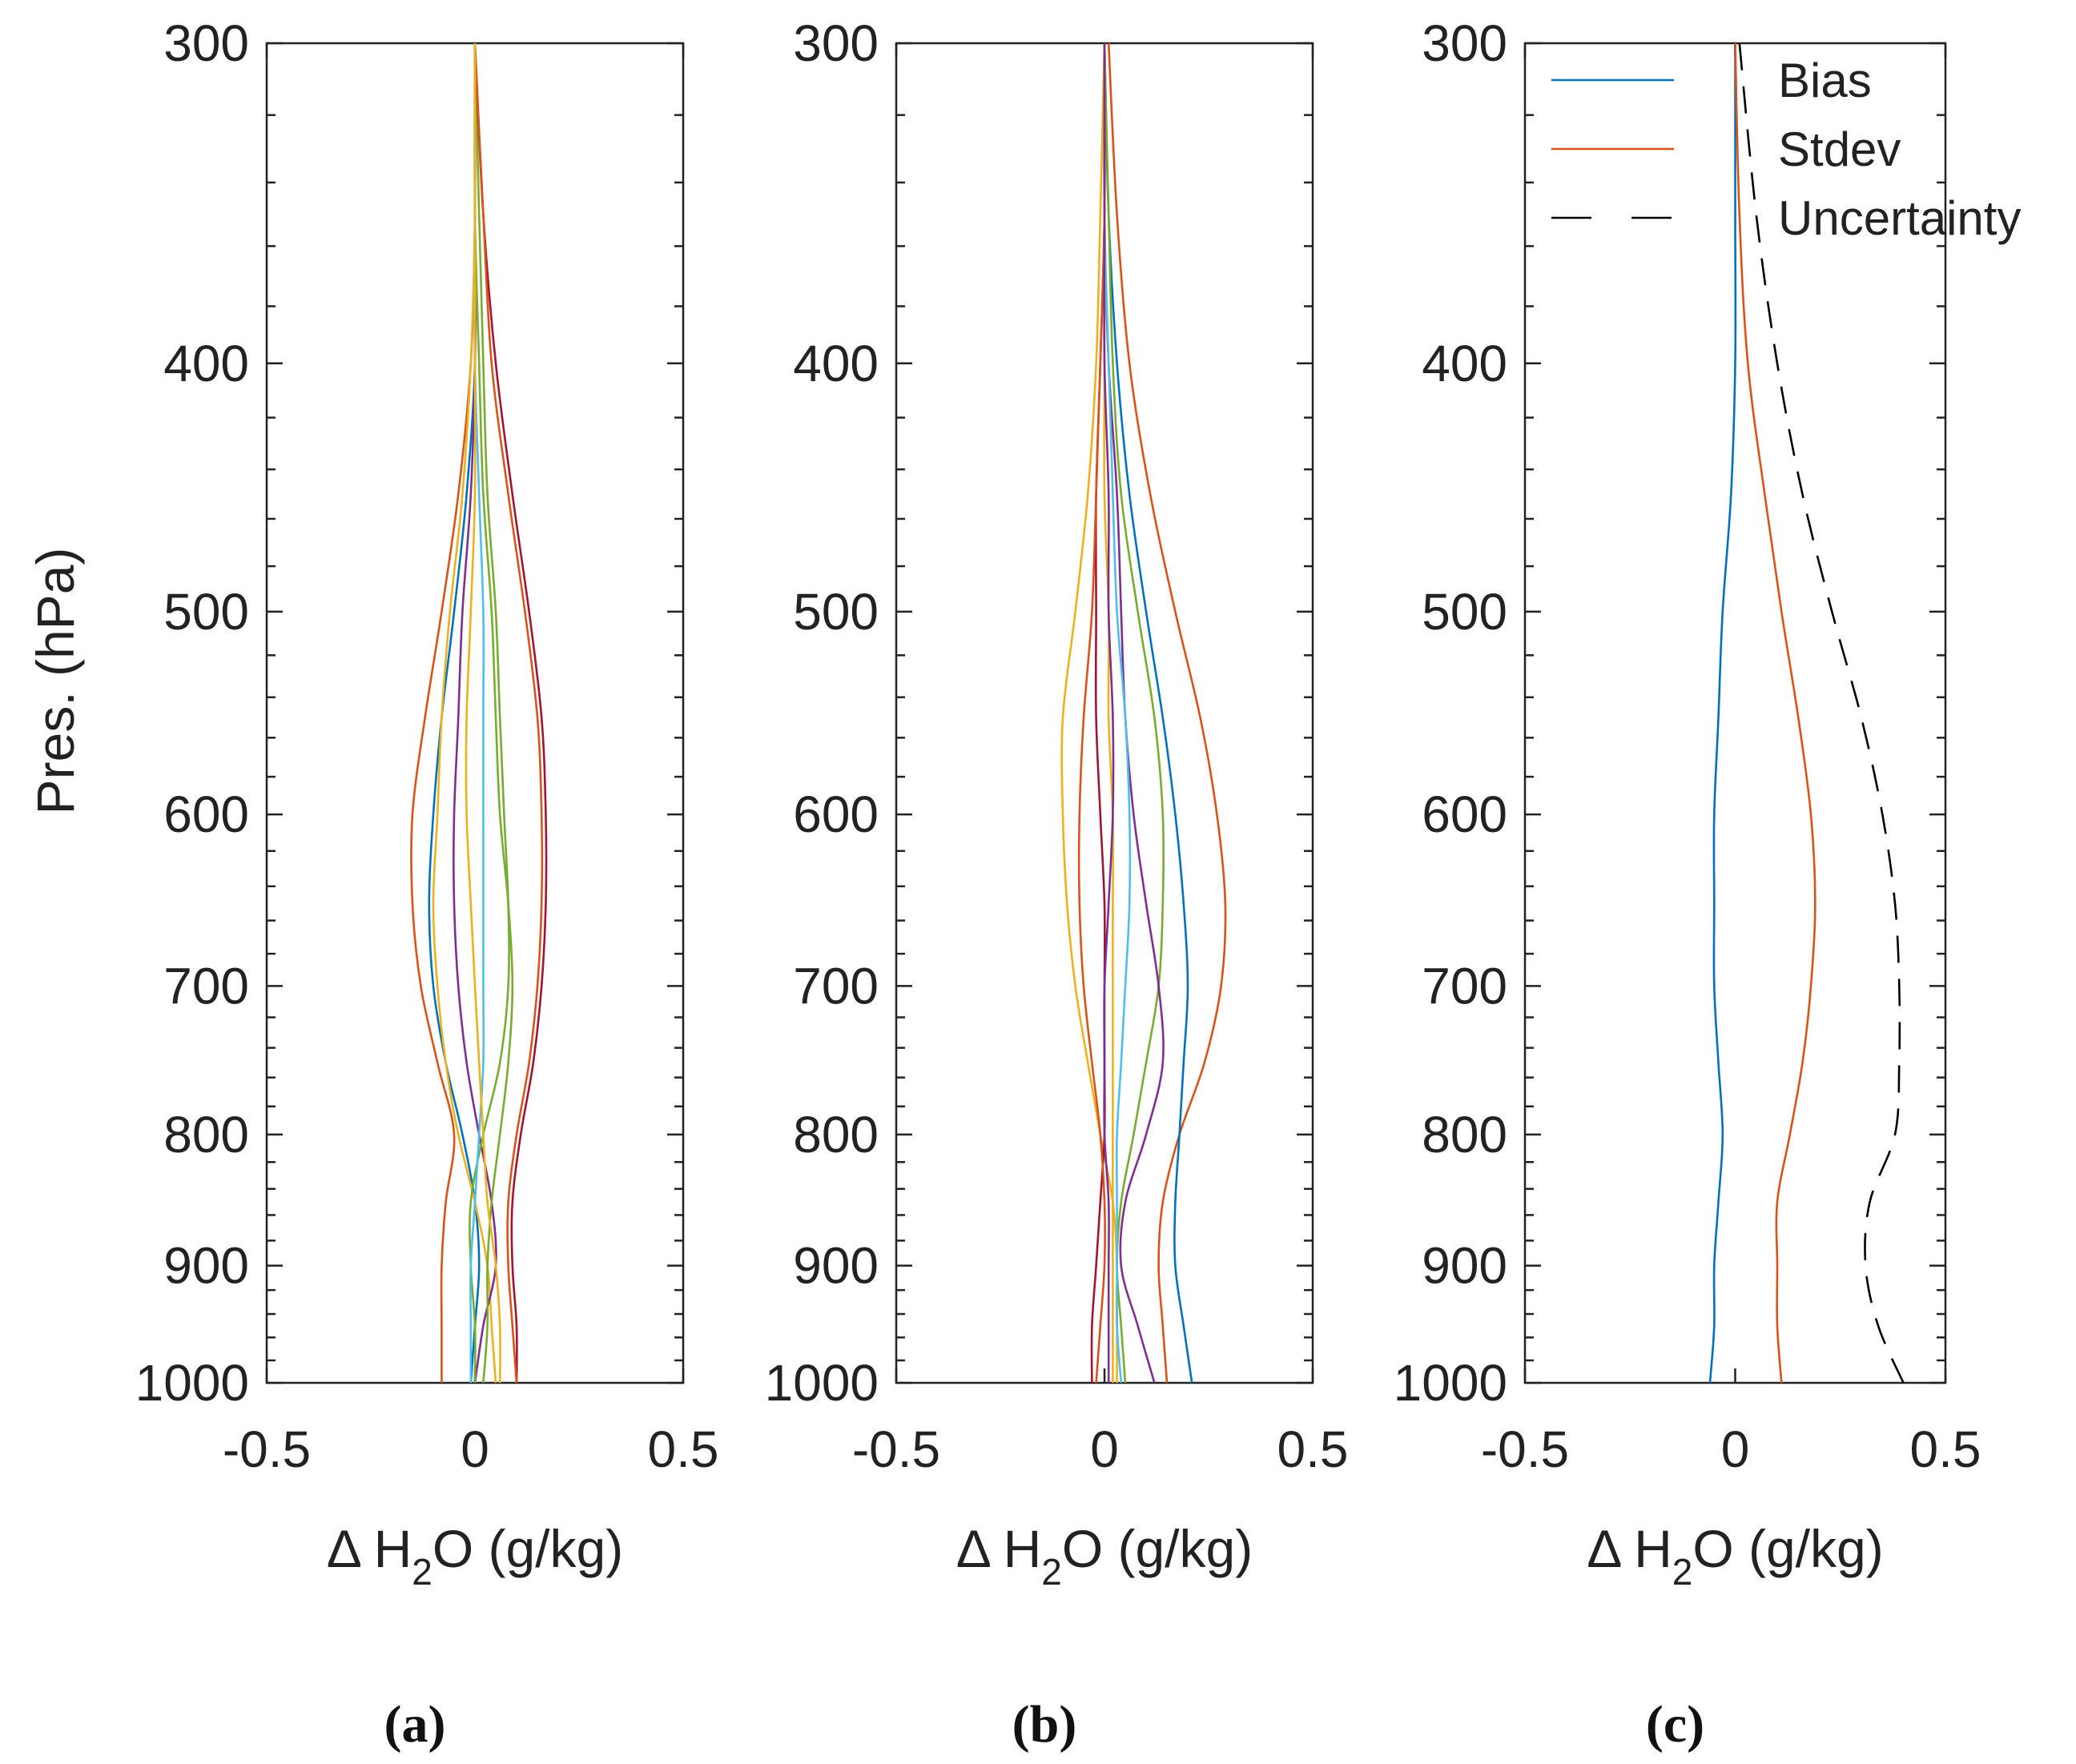 The image size is (2076, 1764). I want to click on y-axis-title: Pres. (hPa), so click(56, 681).